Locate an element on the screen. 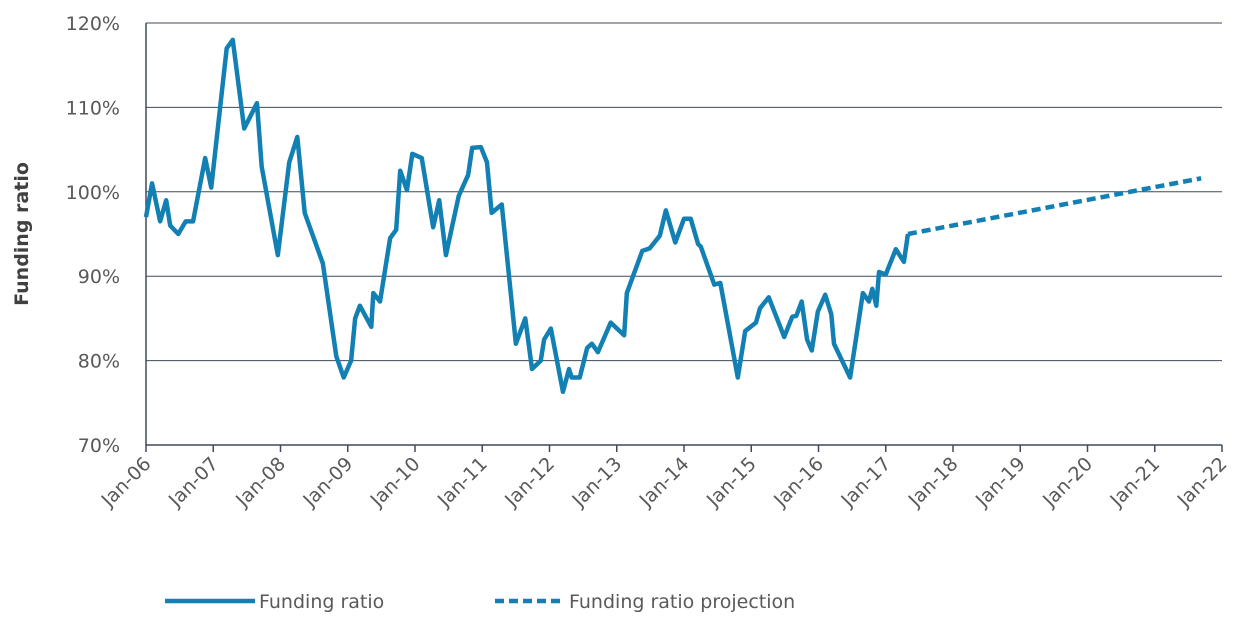 The width and height of the screenshot is (1235, 619). x-tick-label: Jan-21 is located at coordinates (1134, 482).